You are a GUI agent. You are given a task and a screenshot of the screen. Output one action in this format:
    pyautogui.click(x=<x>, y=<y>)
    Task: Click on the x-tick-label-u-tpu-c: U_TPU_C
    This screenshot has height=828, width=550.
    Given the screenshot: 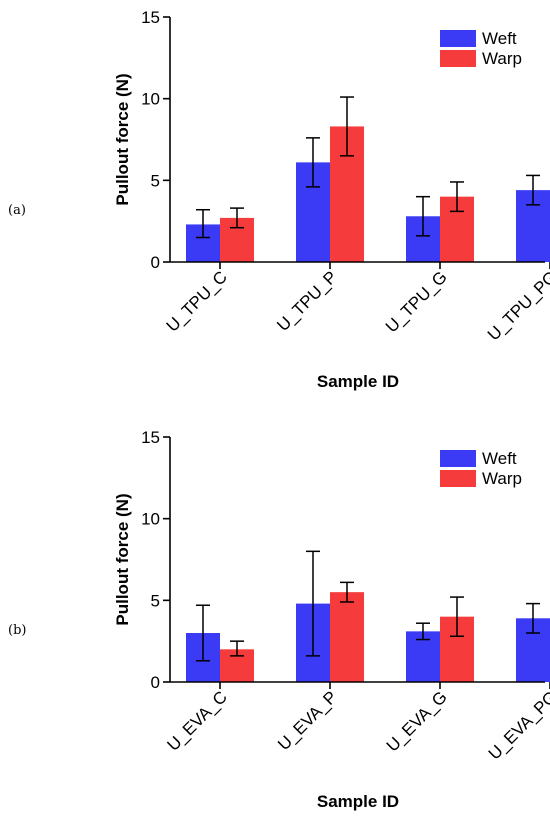 What is the action you would take?
    pyautogui.click(x=197, y=301)
    